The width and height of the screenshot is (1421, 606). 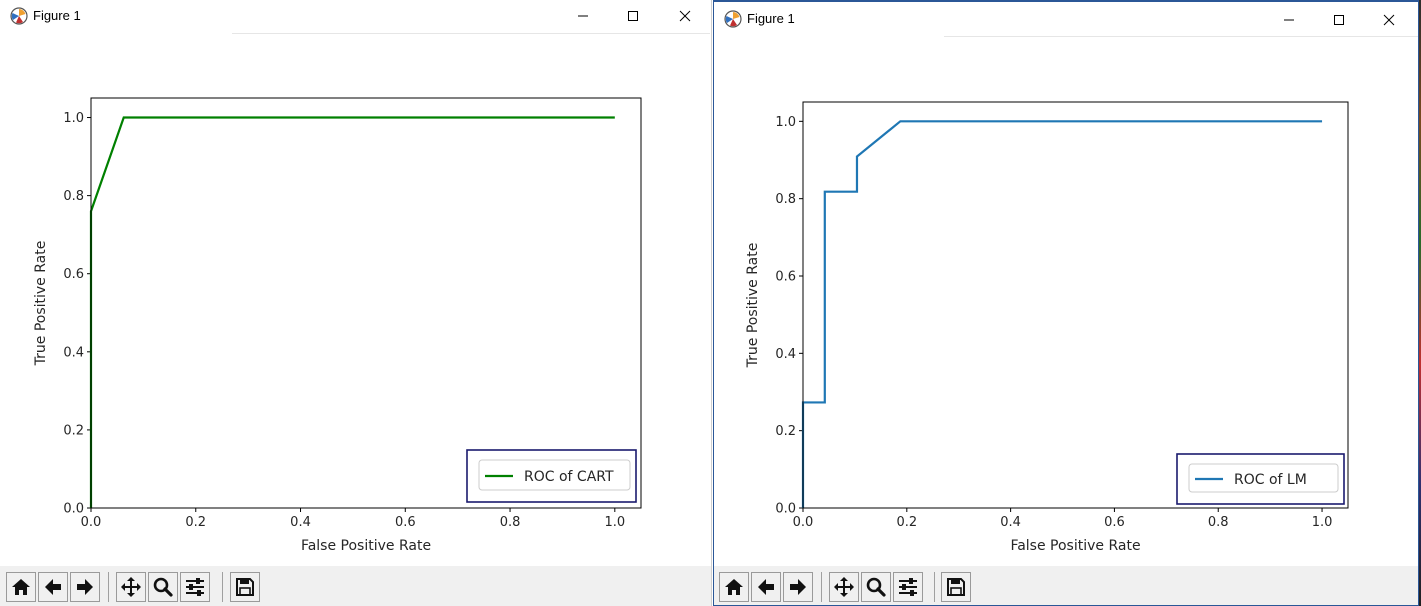 What do you see at coordinates (569, 477) in the screenshot?
I see `legend-label: ROC of CART` at bounding box center [569, 477].